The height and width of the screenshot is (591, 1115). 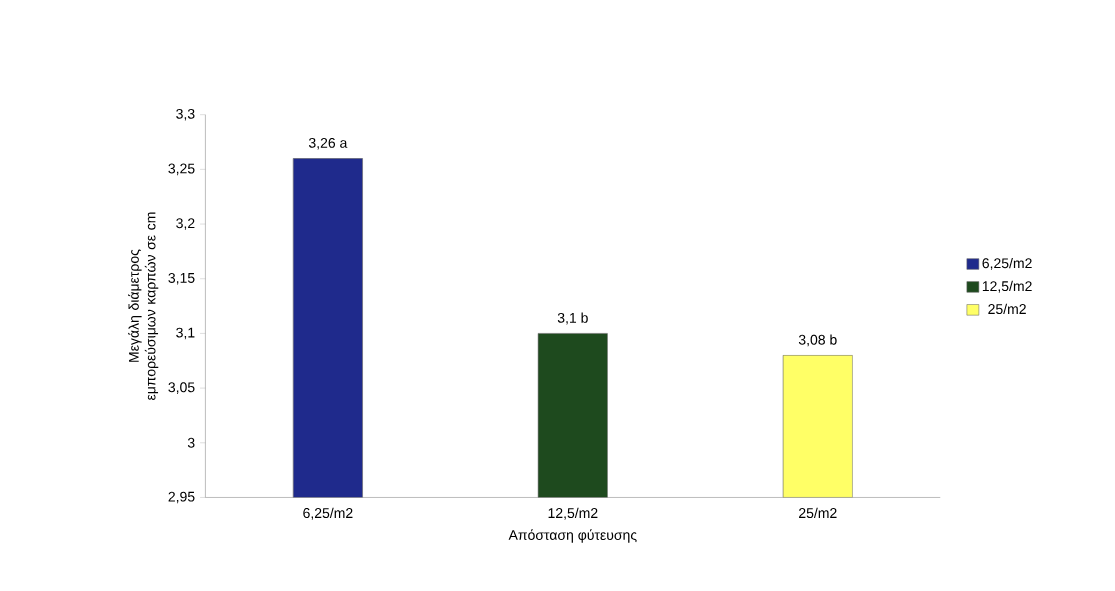 What do you see at coordinates (1007, 309) in the screenshot?
I see `legend-label: 25/m2` at bounding box center [1007, 309].